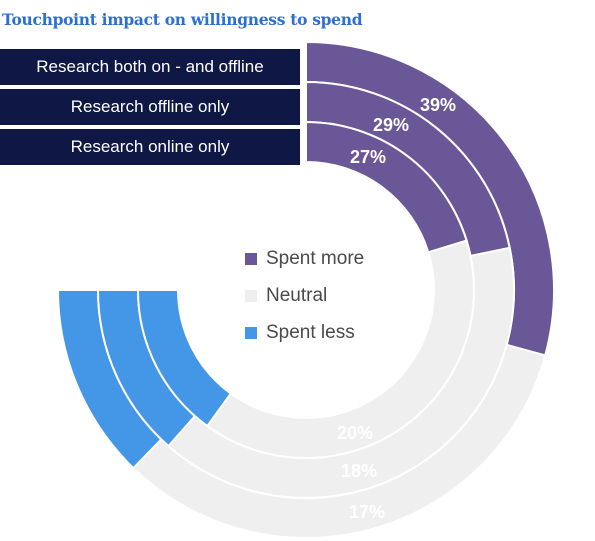  I want to click on legend-label-neutral: Neutral, so click(297, 295).